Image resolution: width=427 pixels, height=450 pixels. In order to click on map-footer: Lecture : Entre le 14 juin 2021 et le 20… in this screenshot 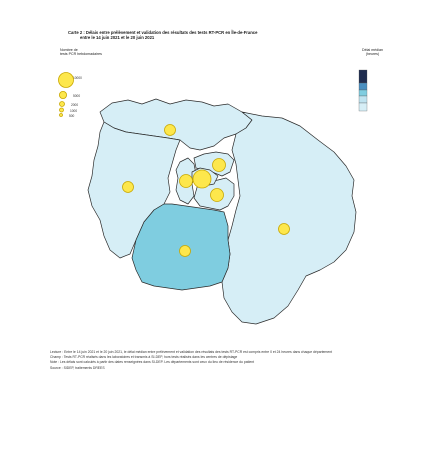, I will do `click(215, 360)`.